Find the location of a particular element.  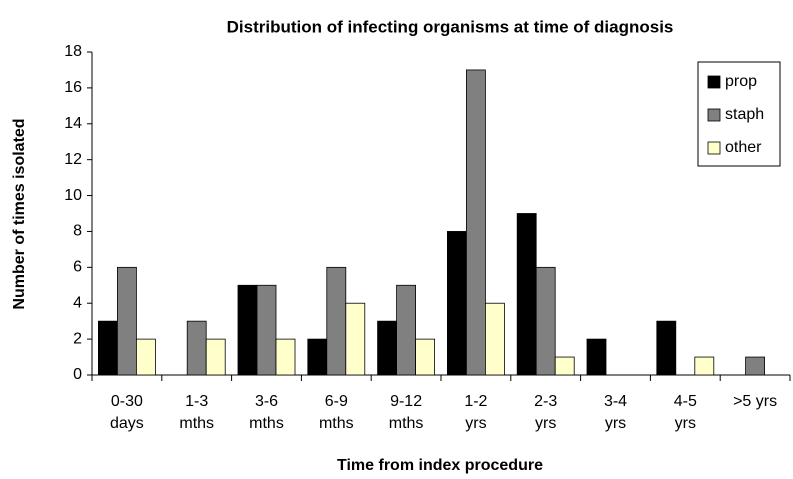

x-tick-label: 3-6 is located at coordinates (266, 401).